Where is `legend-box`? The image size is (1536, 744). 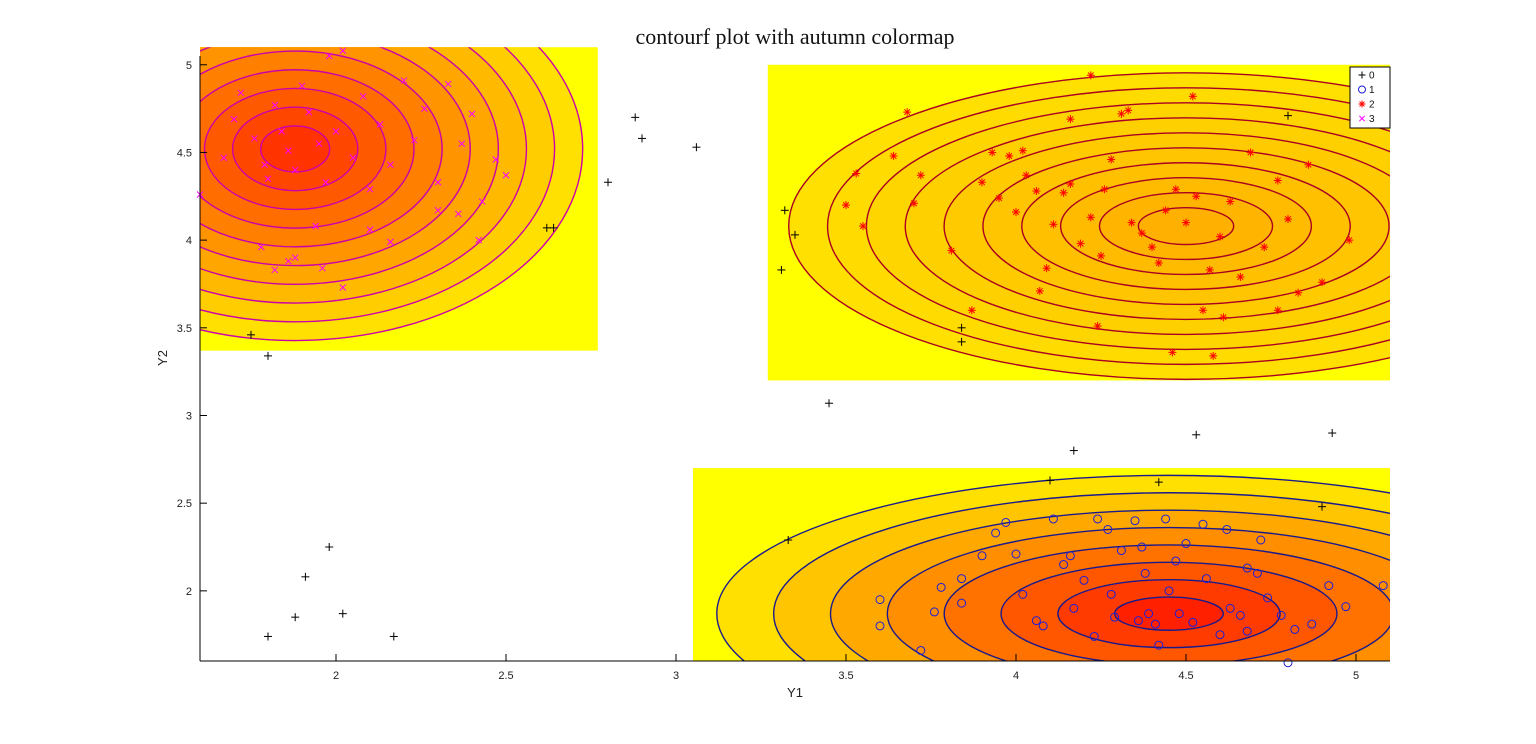
legend-box is located at coordinates (1370, 97).